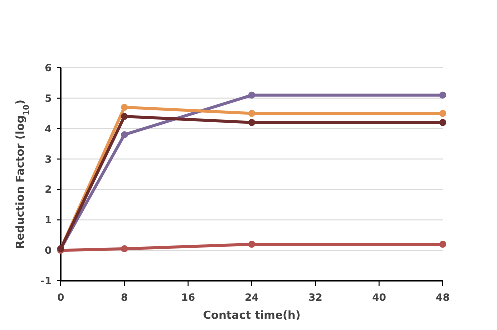  Describe the element at coordinates (46, 282) in the screenshot. I see `y-tick-label: -1` at that location.